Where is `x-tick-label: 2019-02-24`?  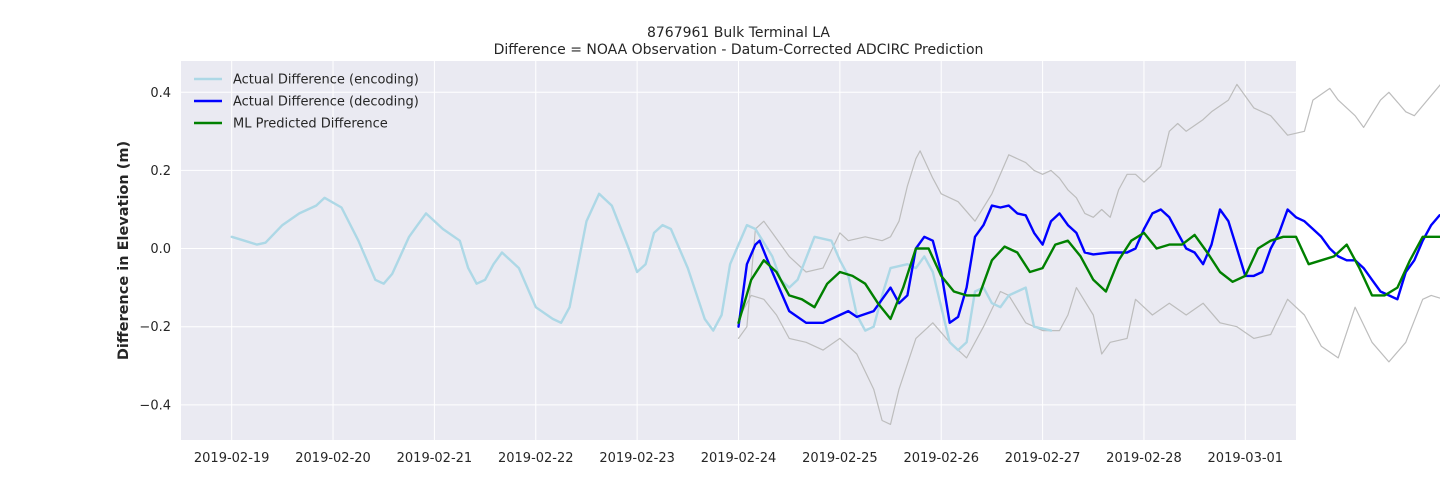
x-tick-label: 2019-02-24 is located at coordinates (739, 458).